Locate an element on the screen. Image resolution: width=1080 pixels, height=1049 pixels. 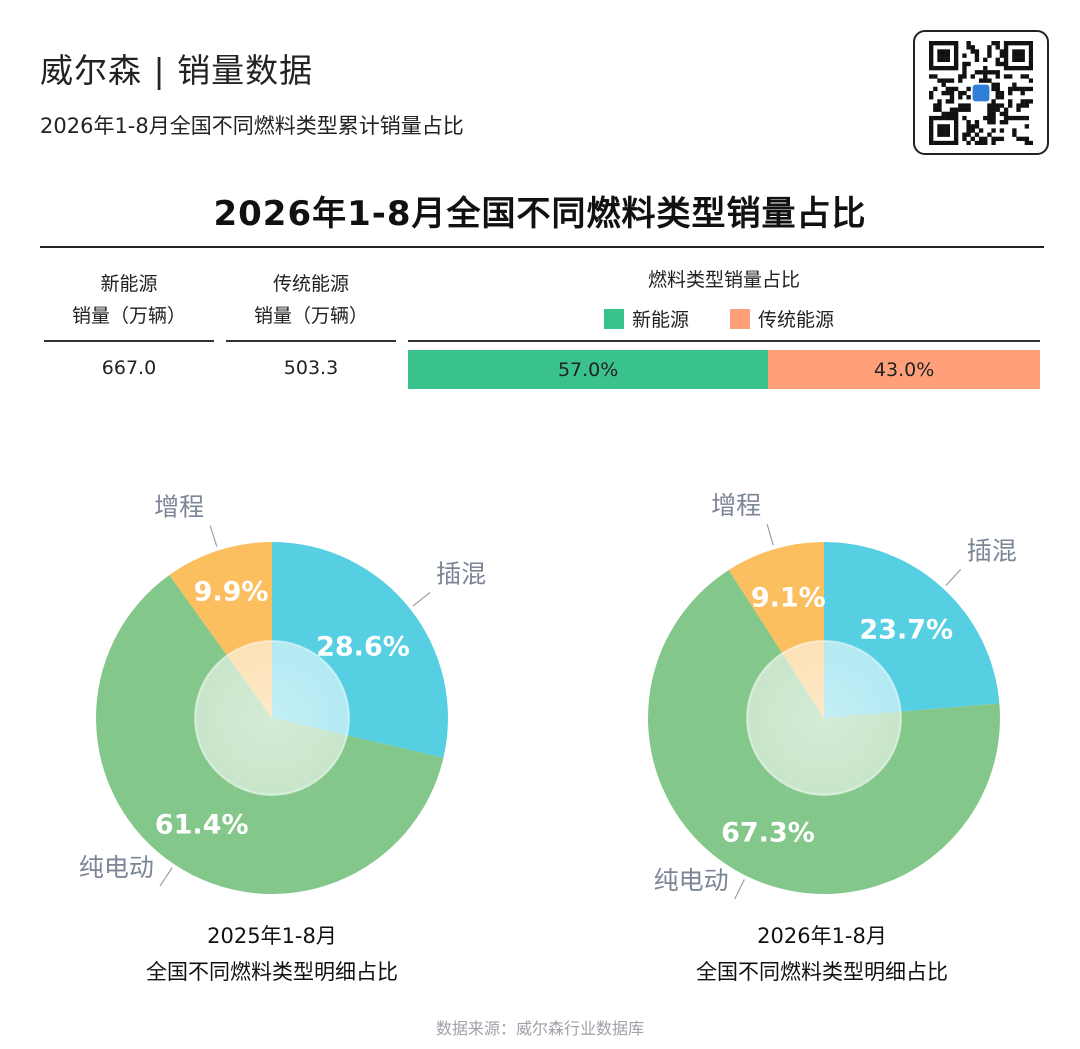
nev-sales-value: 667.0 is located at coordinates (129, 368).